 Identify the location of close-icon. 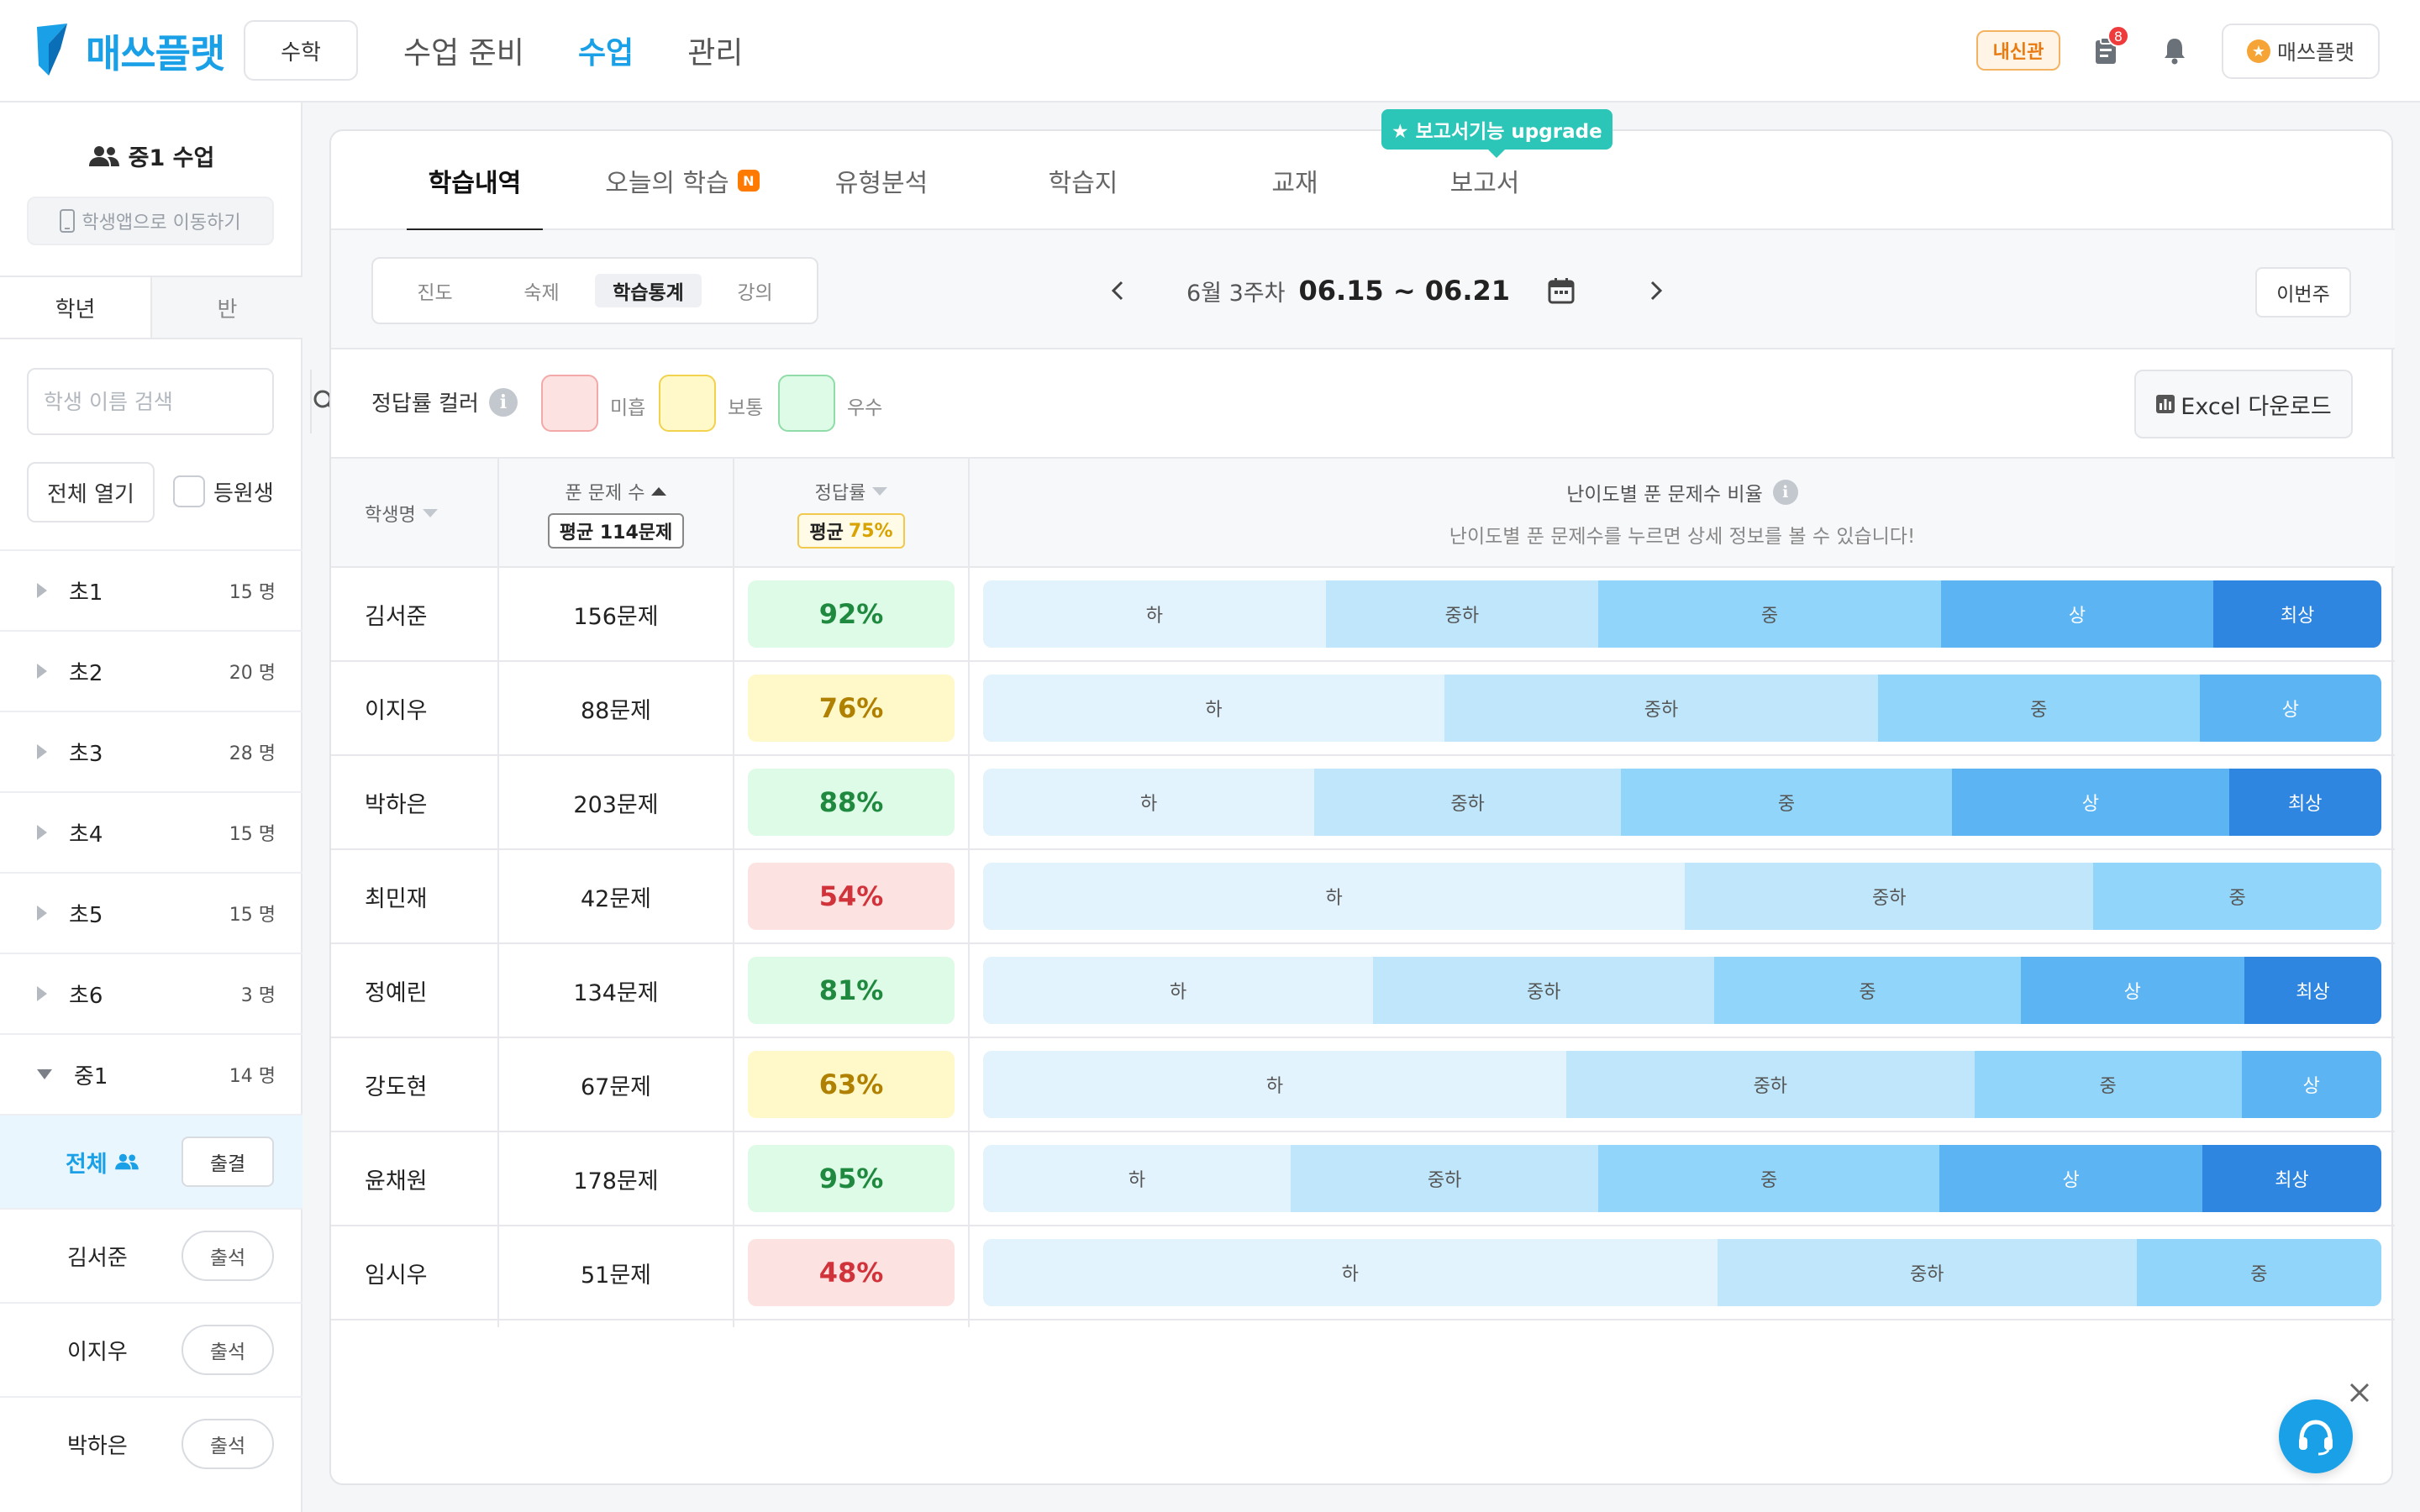
(2359, 1393).